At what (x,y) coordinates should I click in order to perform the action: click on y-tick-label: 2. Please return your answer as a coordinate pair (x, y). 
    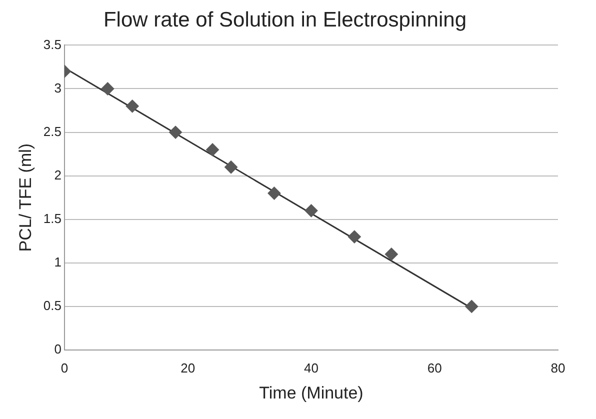
    Looking at the image, I should click on (58, 174).